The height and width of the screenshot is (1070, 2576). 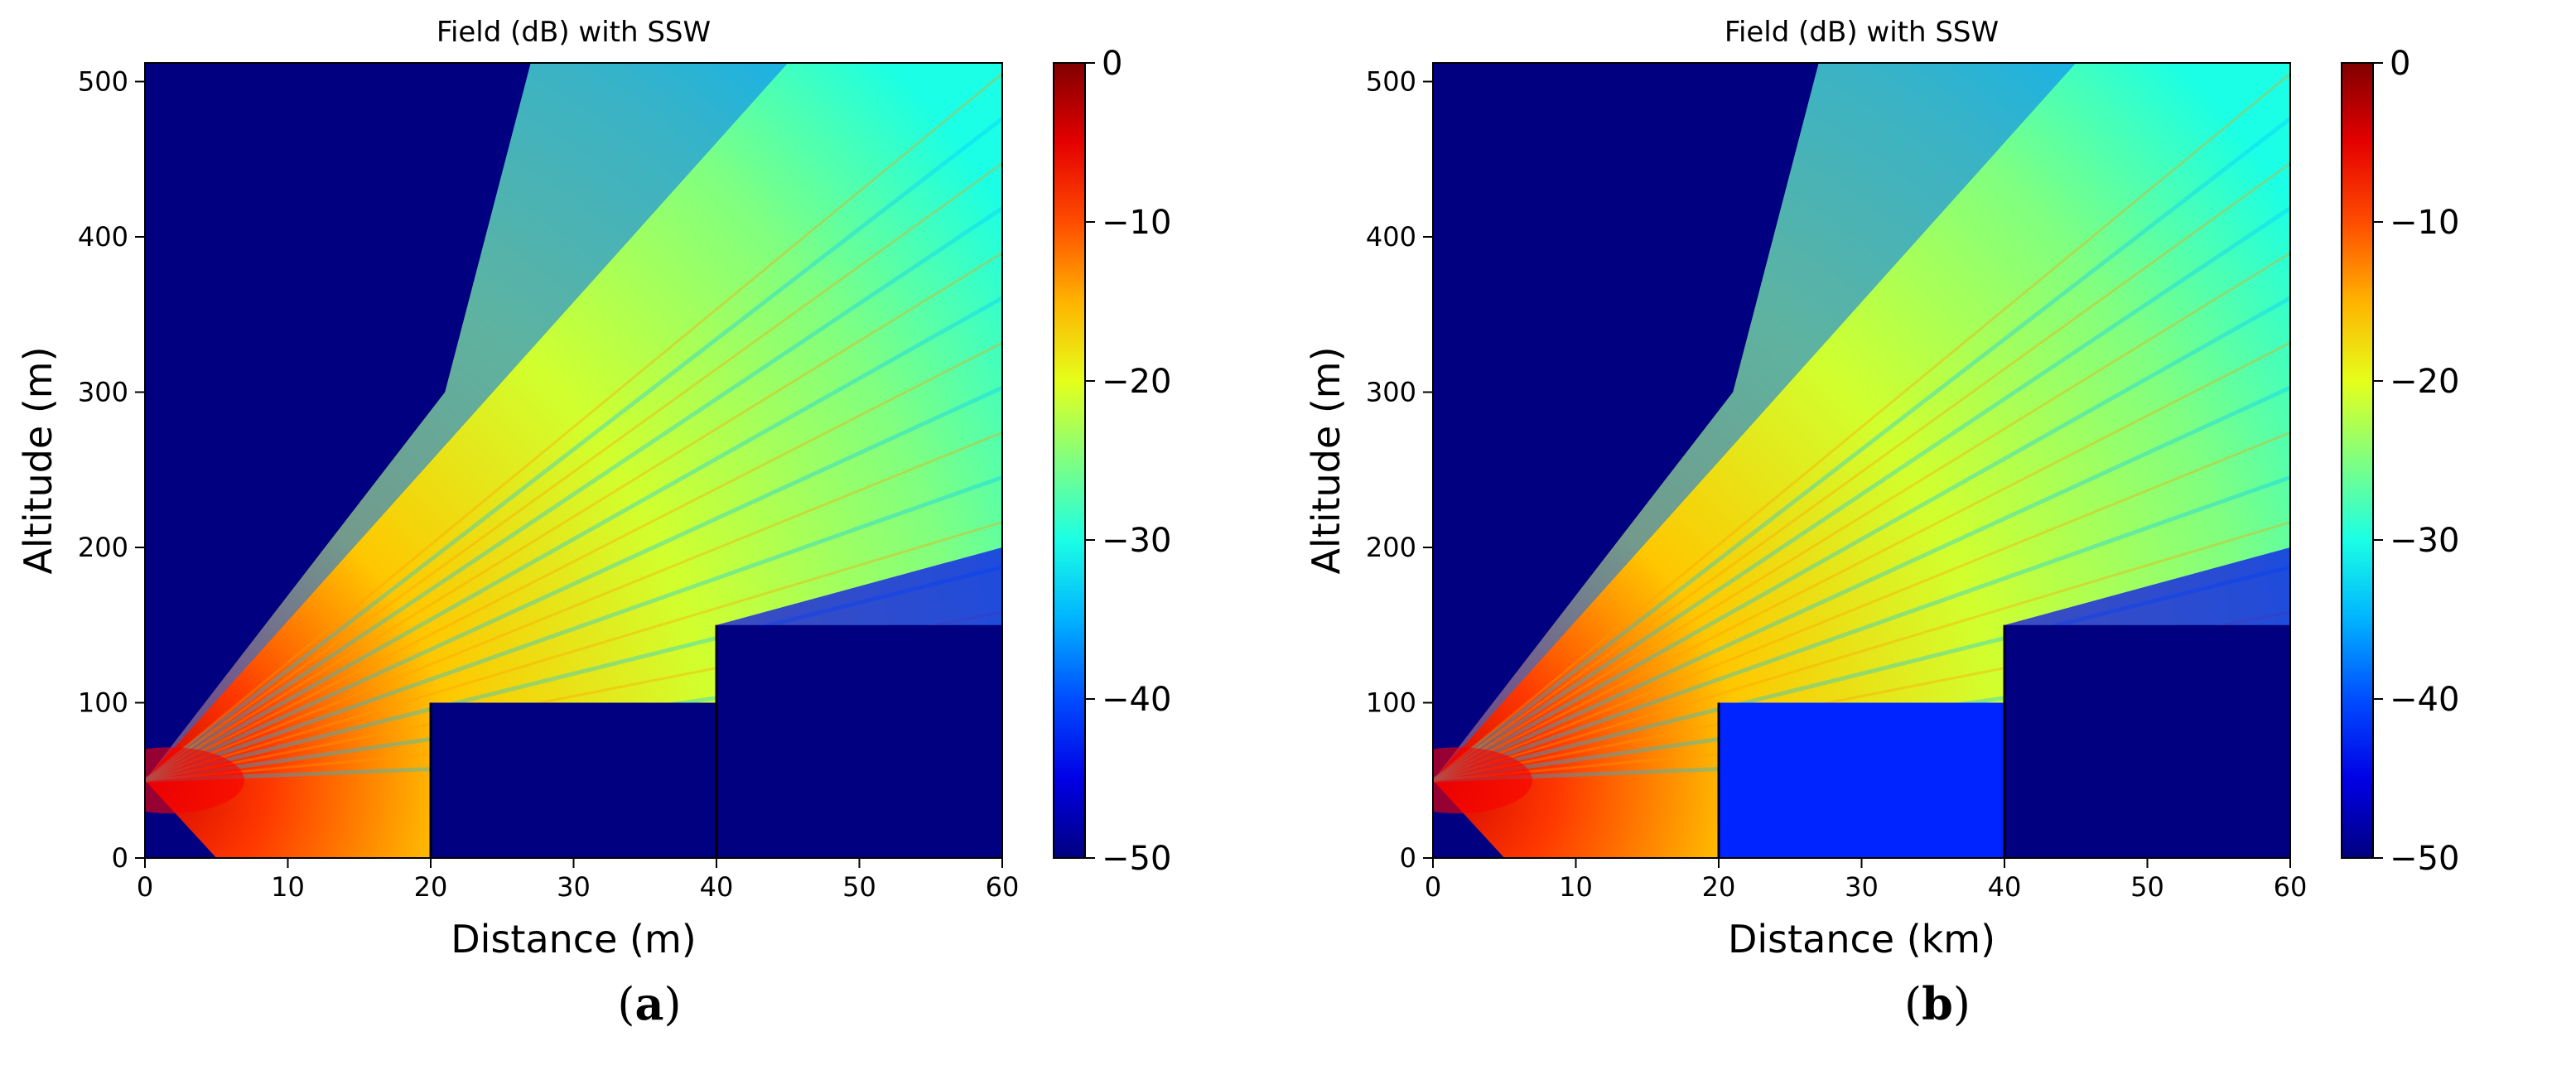 What do you see at coordinates (573, 940) in the screenshot?
I see `x-axis-label: Distance (m)` at bounding box center [573, 940].